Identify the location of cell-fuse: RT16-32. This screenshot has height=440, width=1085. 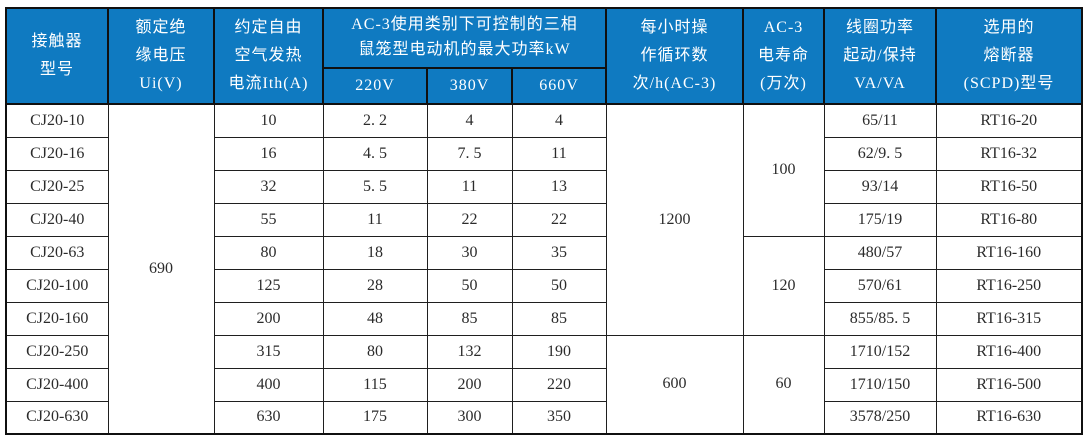
(1009, 153).